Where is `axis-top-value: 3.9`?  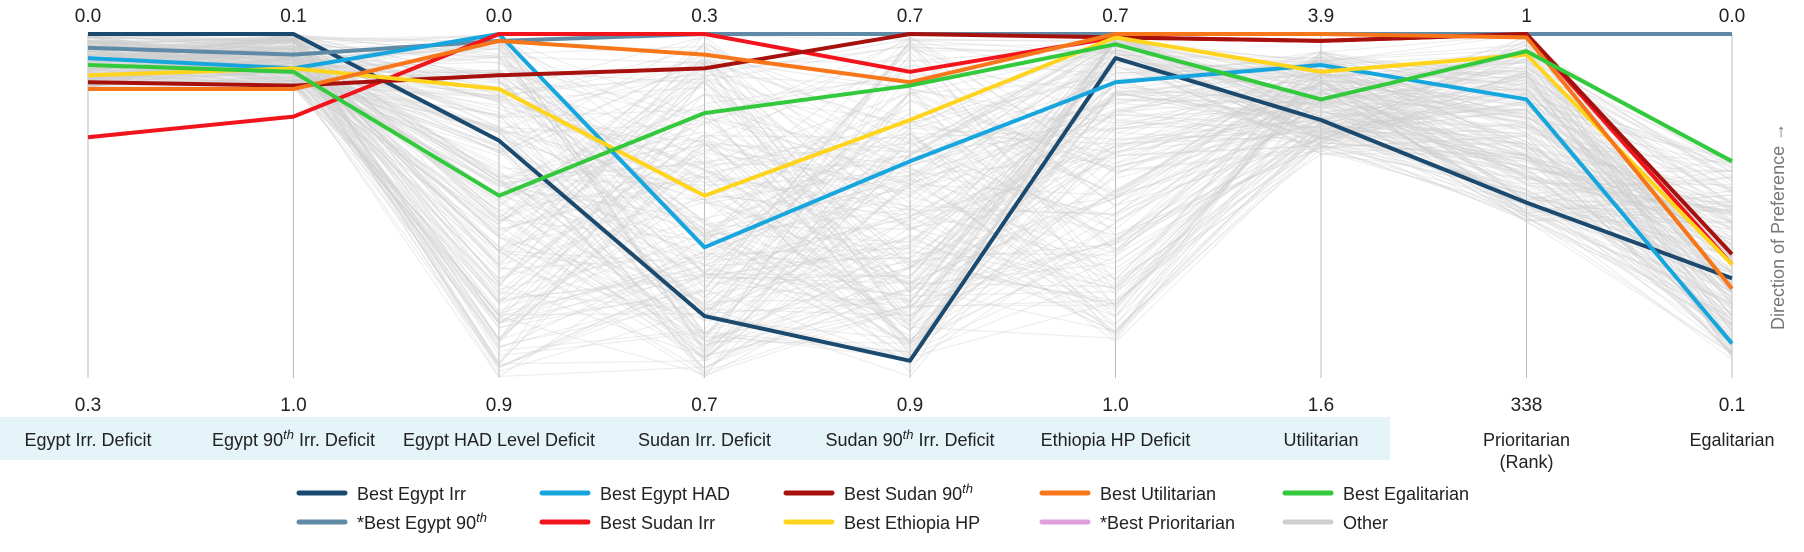 axis-top-value: 3.9 is located at coordinates (1321, 16).